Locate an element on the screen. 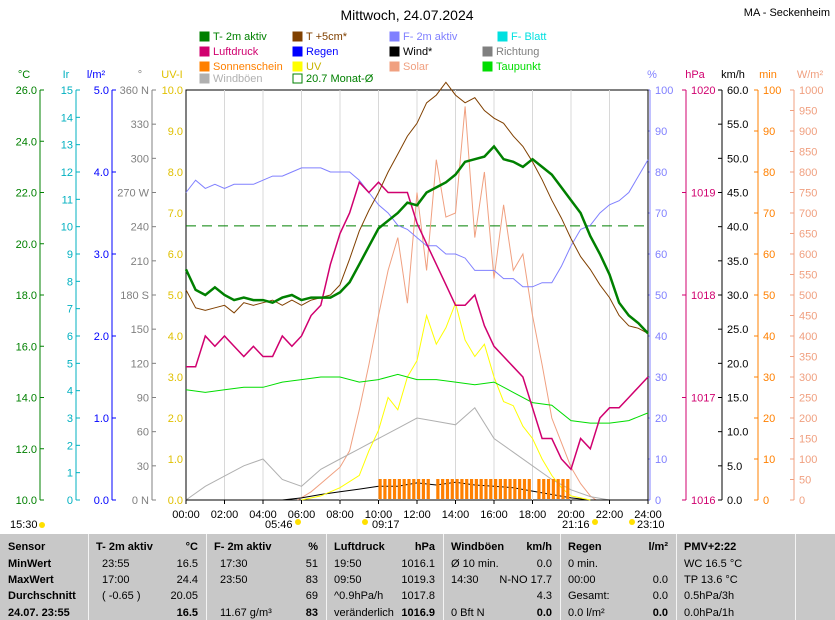  axis-tick-label: 850 is located at coordinates (808, 153).